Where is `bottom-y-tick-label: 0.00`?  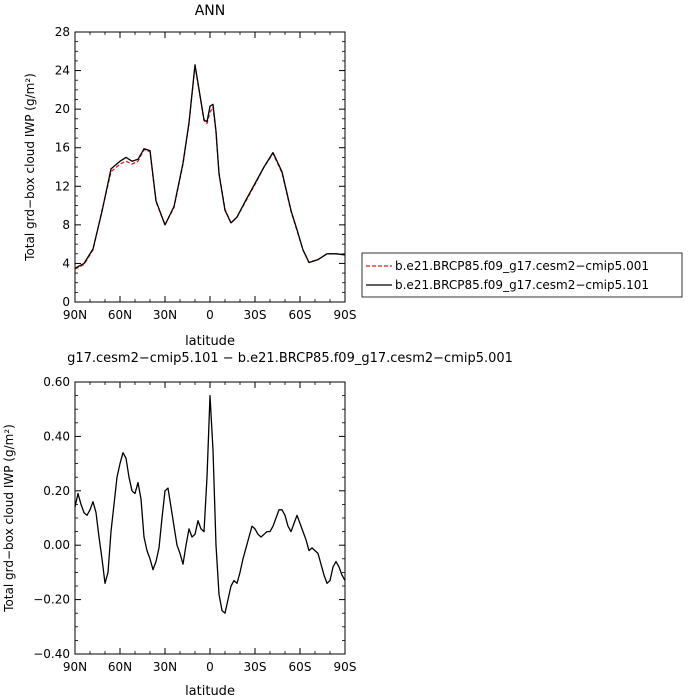
bottom-y-tick-label: 0.00 is located at coordinates (56, 545).